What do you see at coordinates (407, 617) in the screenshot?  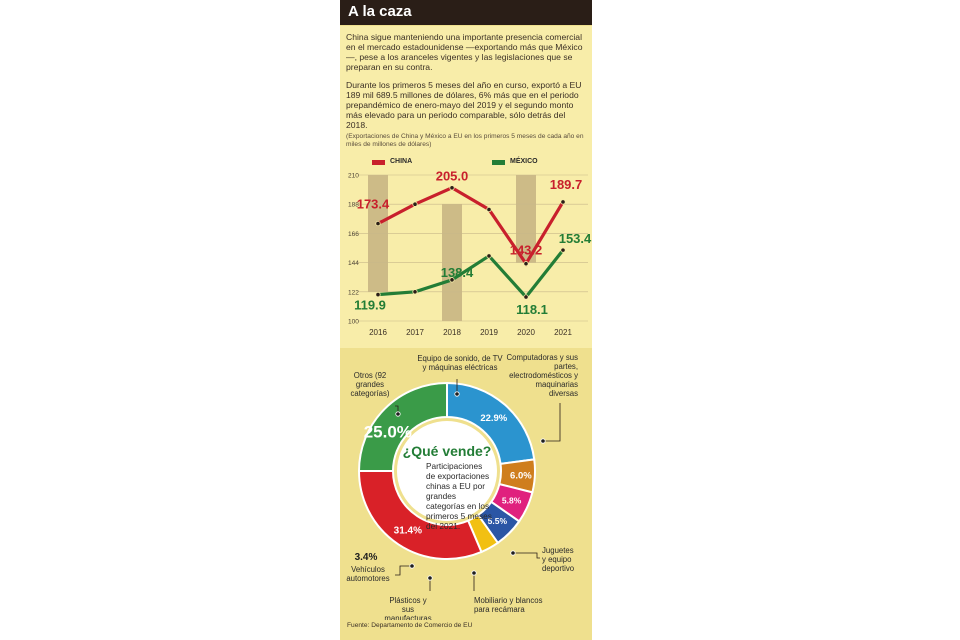 I see `category-label-plasticos: manufacturas` at bounding box center [407, 617].